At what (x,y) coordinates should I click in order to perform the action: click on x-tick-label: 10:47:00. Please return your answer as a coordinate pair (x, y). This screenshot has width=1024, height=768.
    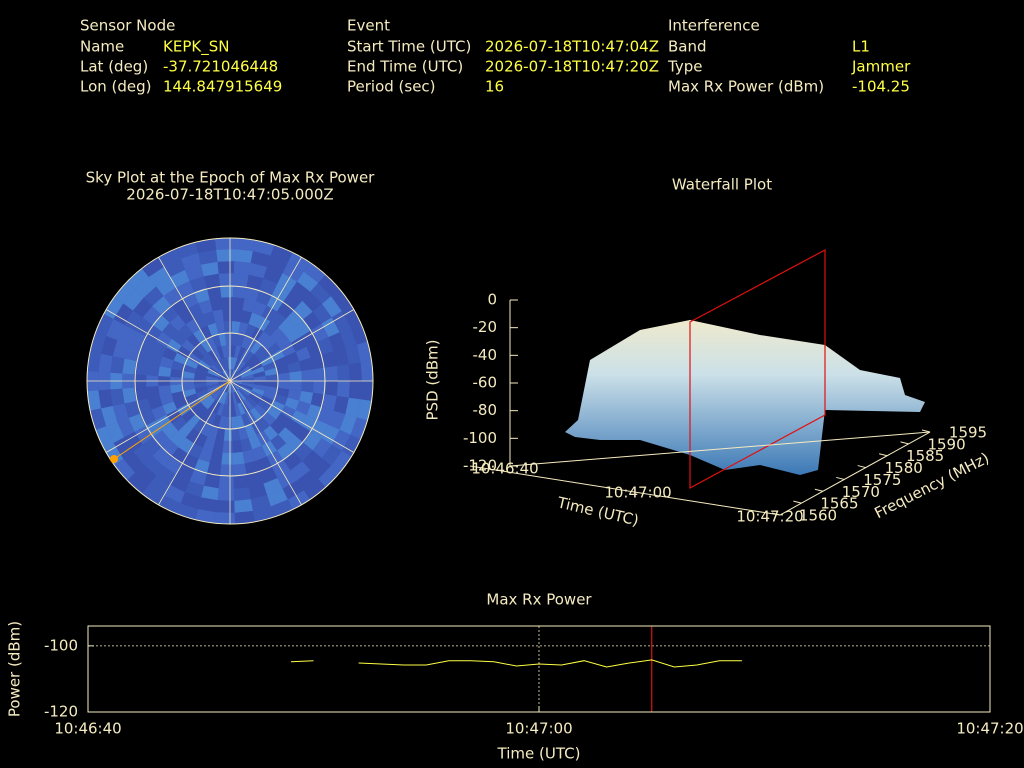
    Looking at the image, I should click on (538, 729).